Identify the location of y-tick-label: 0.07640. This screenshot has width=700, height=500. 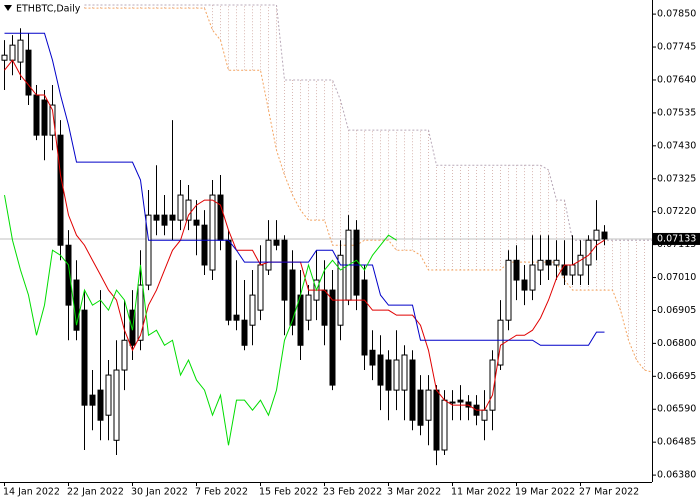
(676, 79).